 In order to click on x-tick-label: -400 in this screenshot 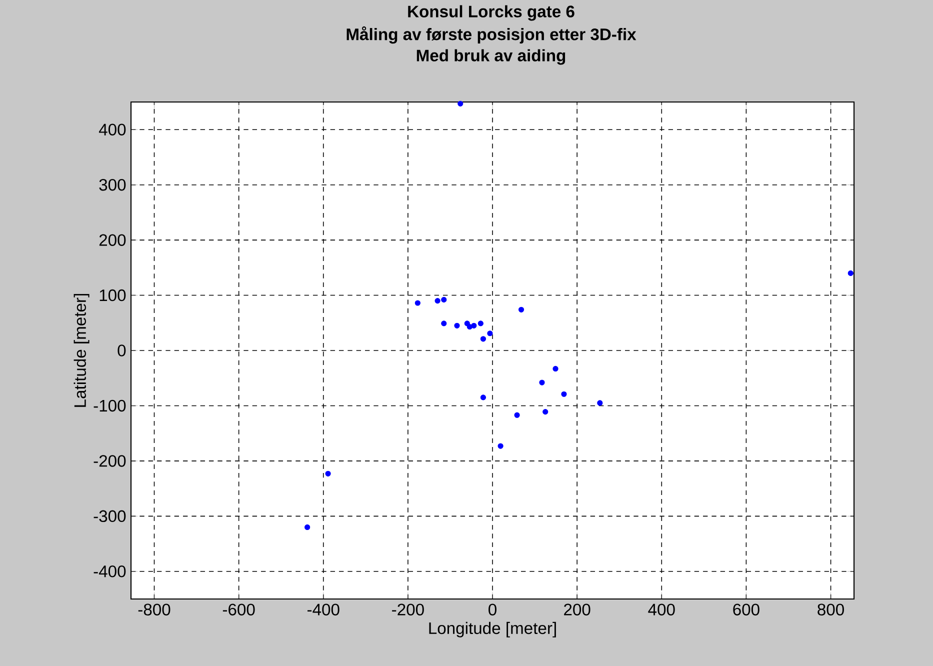, I will do `click(323, 610)`.